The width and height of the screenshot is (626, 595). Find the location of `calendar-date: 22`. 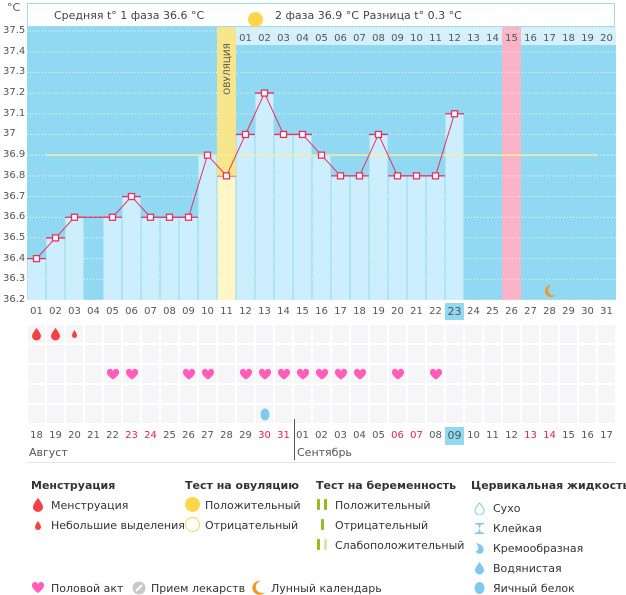

calendar-date: 22 is located at coordinates (112, 435).